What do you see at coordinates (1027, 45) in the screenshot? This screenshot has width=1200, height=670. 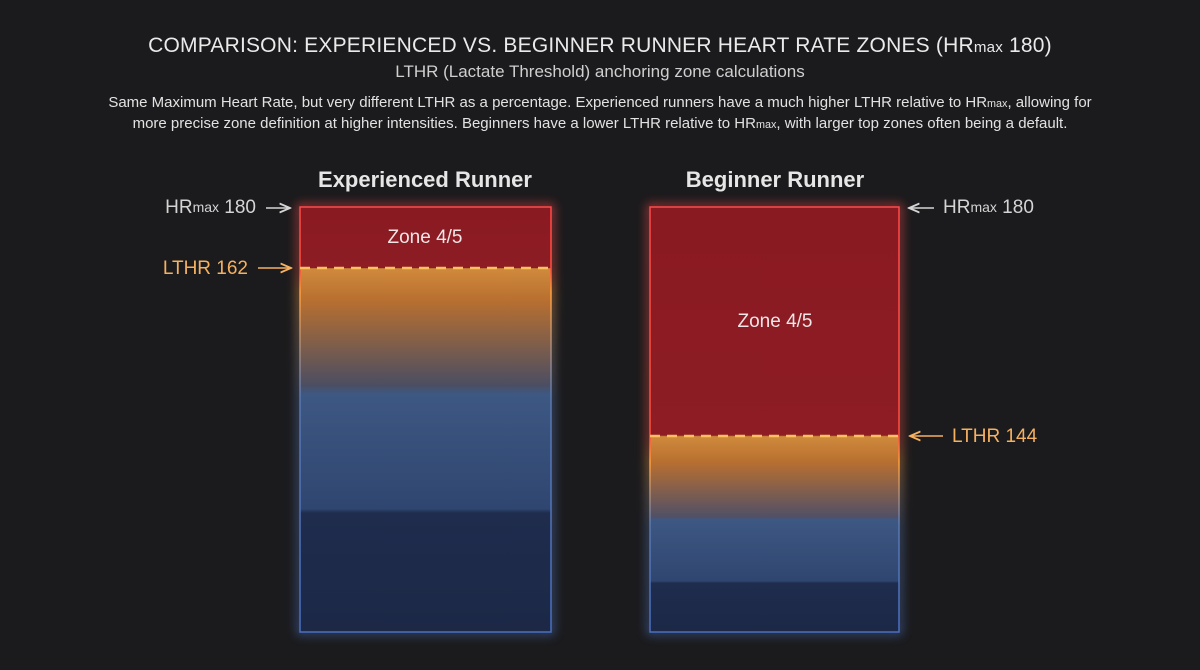 I see `title-text: 180)` at bounding box center [1027, 45].